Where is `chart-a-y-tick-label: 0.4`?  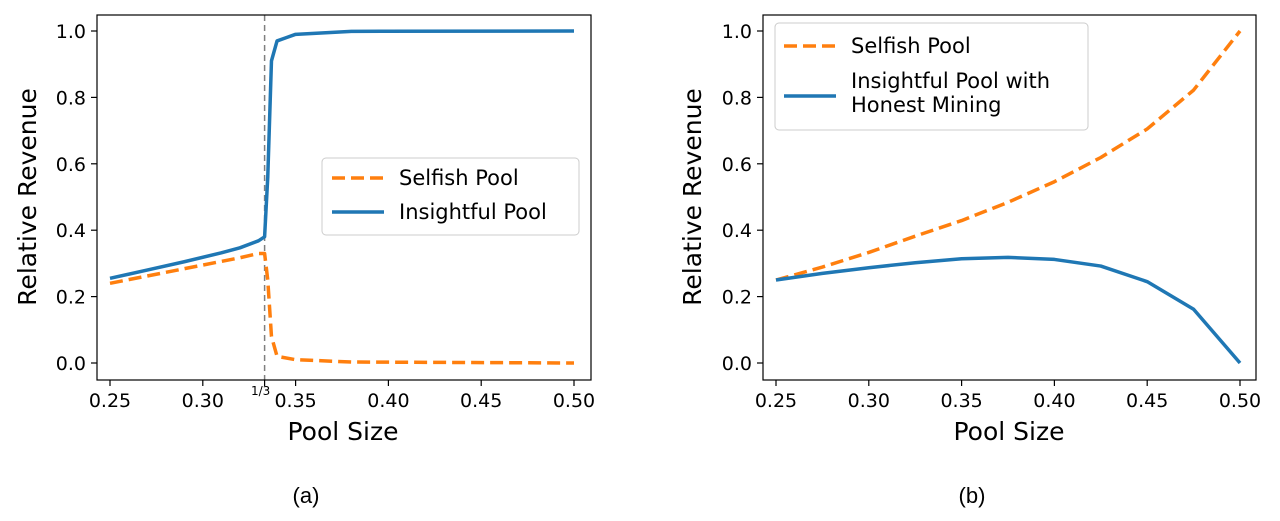
chart-a-y-tick-label: 0.4 is located at coordinates (71, 231).